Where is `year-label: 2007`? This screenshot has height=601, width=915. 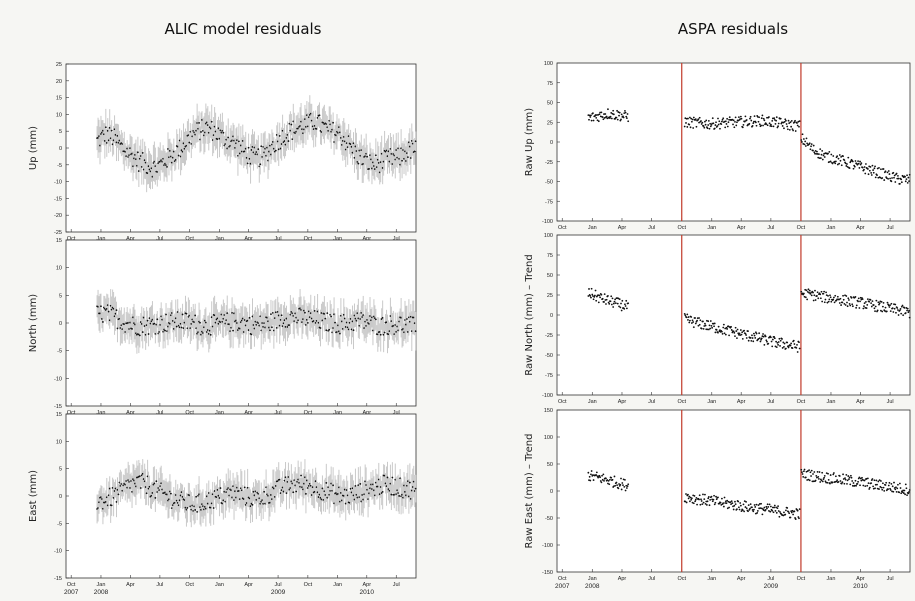 year-label: 2007 is located at coordinates (71, 592).